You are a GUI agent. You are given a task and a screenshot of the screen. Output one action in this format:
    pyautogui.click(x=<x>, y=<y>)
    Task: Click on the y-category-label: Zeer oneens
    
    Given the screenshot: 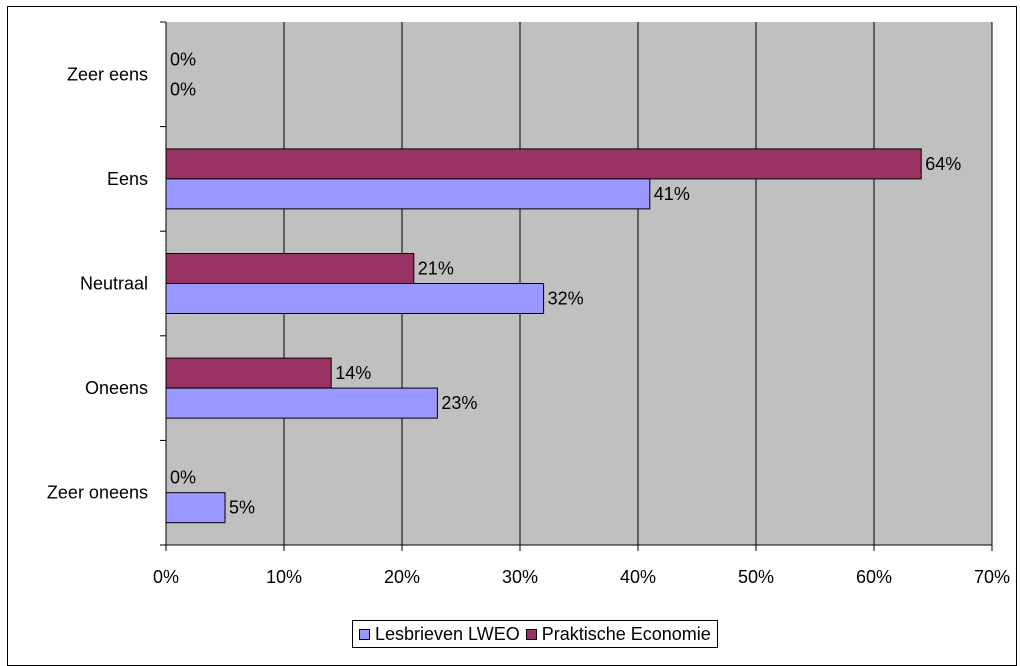 What is the action you would take?
    pyautogui.click(x=97, y=493)
    